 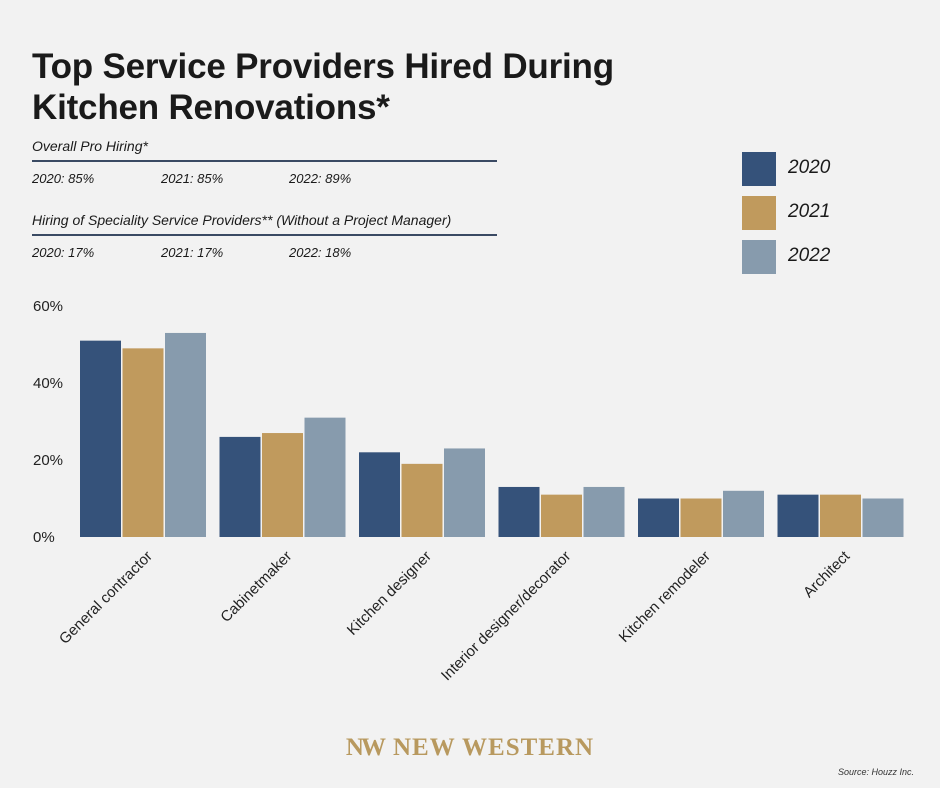 I want to click on logo-mark: NW, so click(x=365, y=747).